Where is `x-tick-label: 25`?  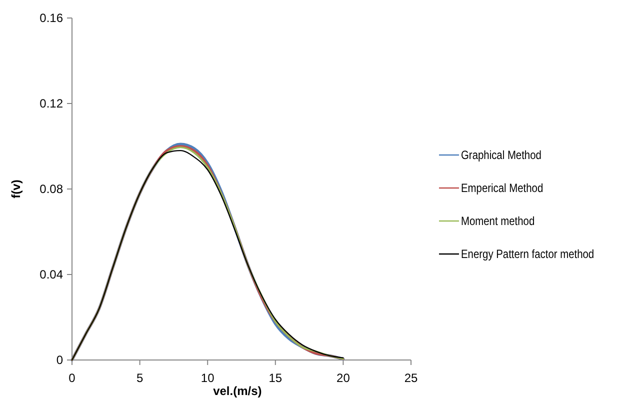 x-tick-label: 25 is located at coordinates (411, 378).